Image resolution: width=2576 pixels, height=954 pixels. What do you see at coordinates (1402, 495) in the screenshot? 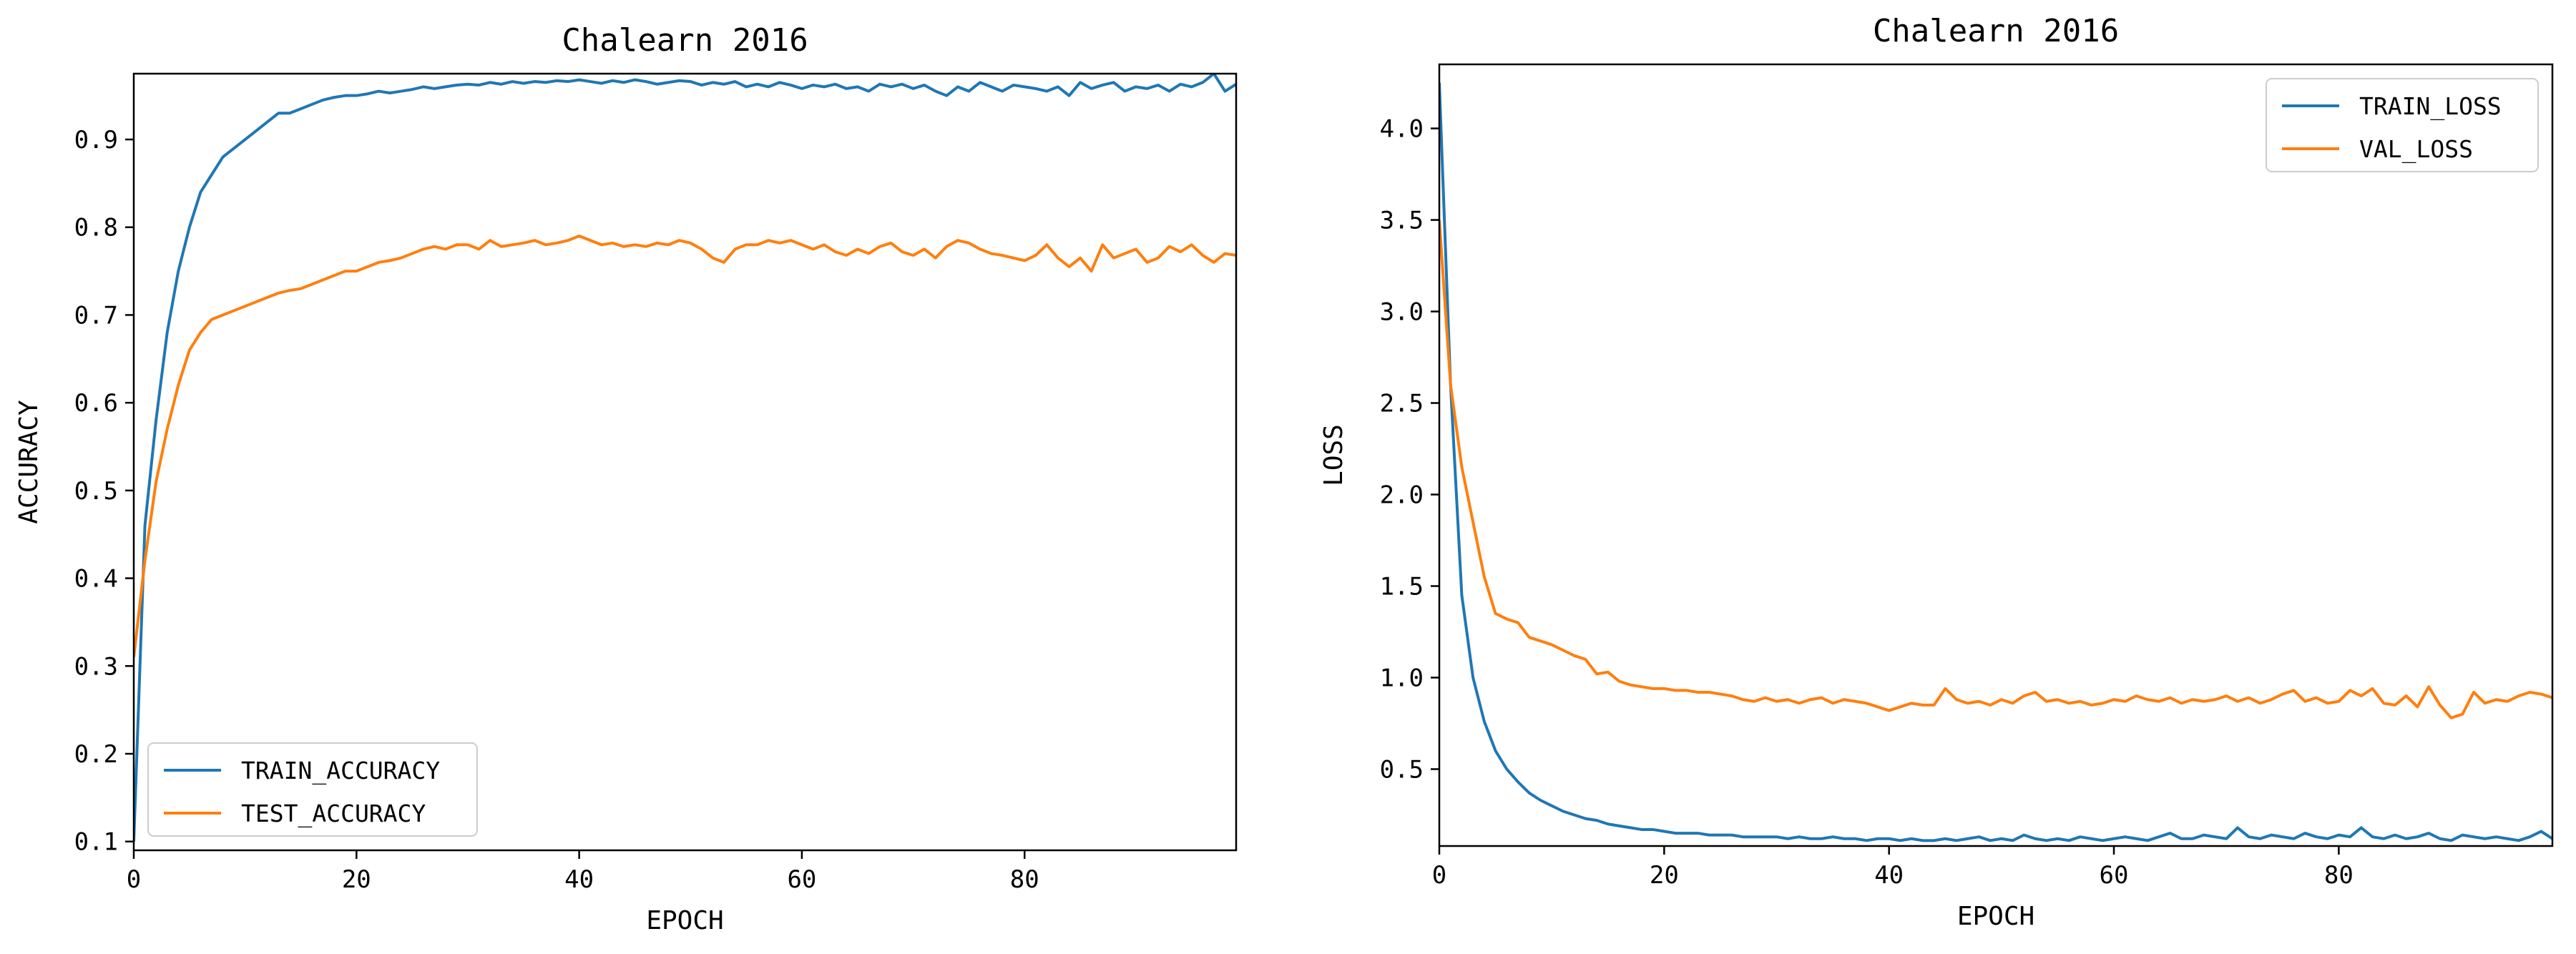
I see `y-tick-label: 2.0` at bounding box center [1402, 495].